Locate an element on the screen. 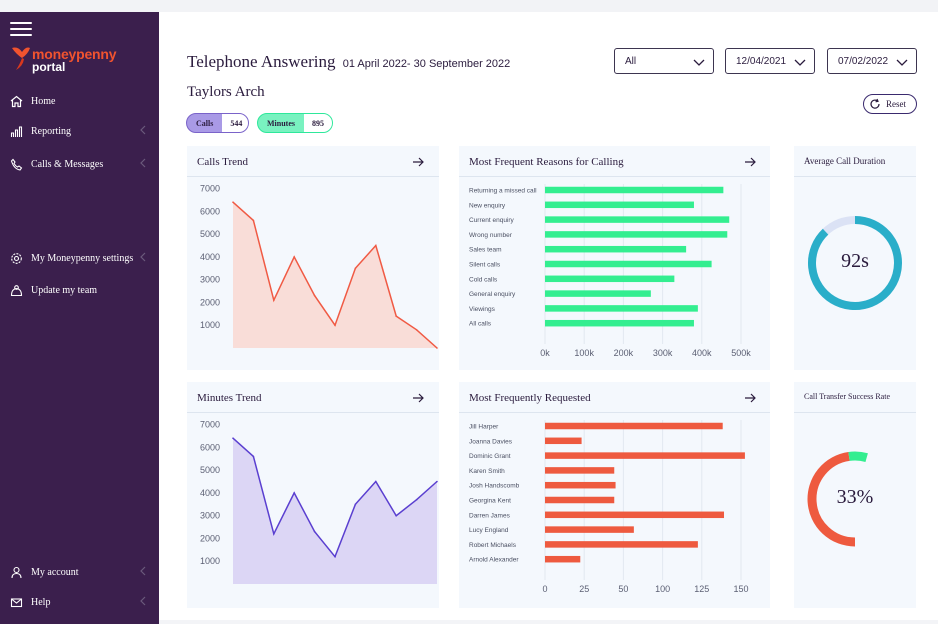 The image size is (938, 624). refresh-icon is located at coordinates (875, 103).